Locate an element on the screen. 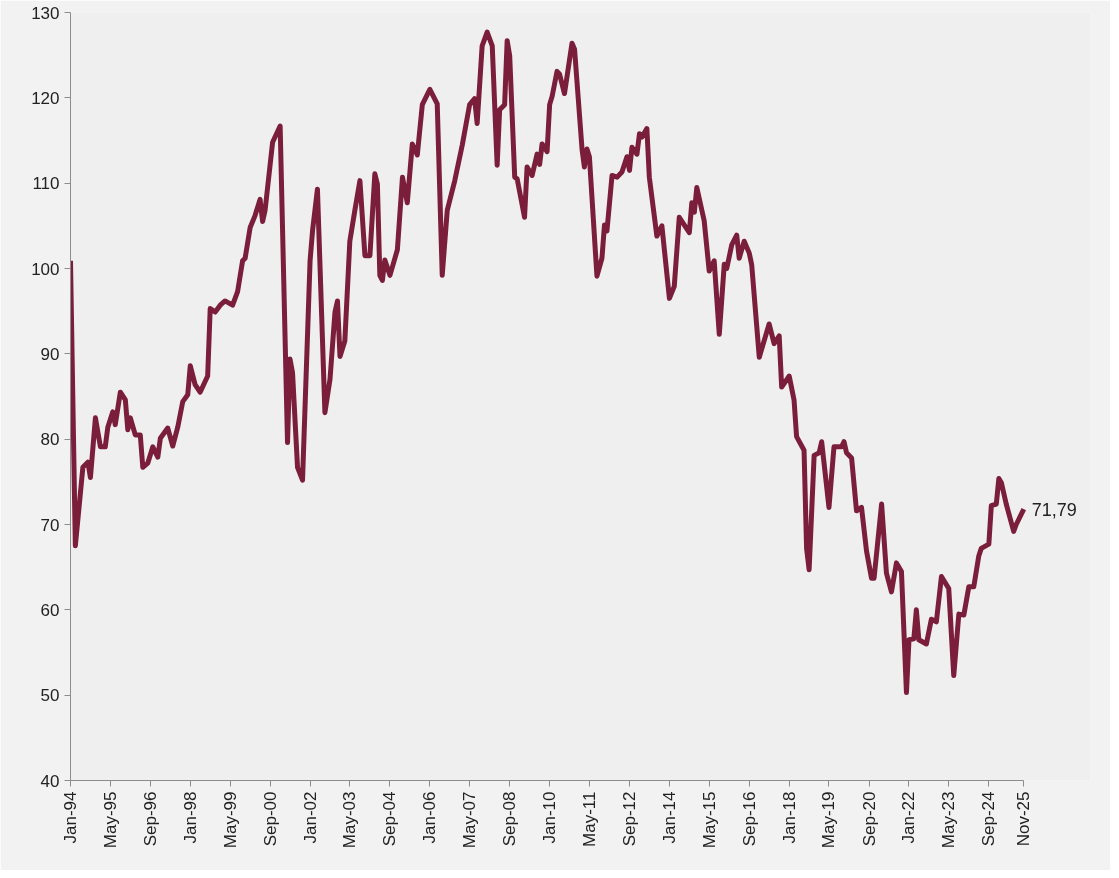  y-tick-label: 40 is located at coordinates (50, 781).